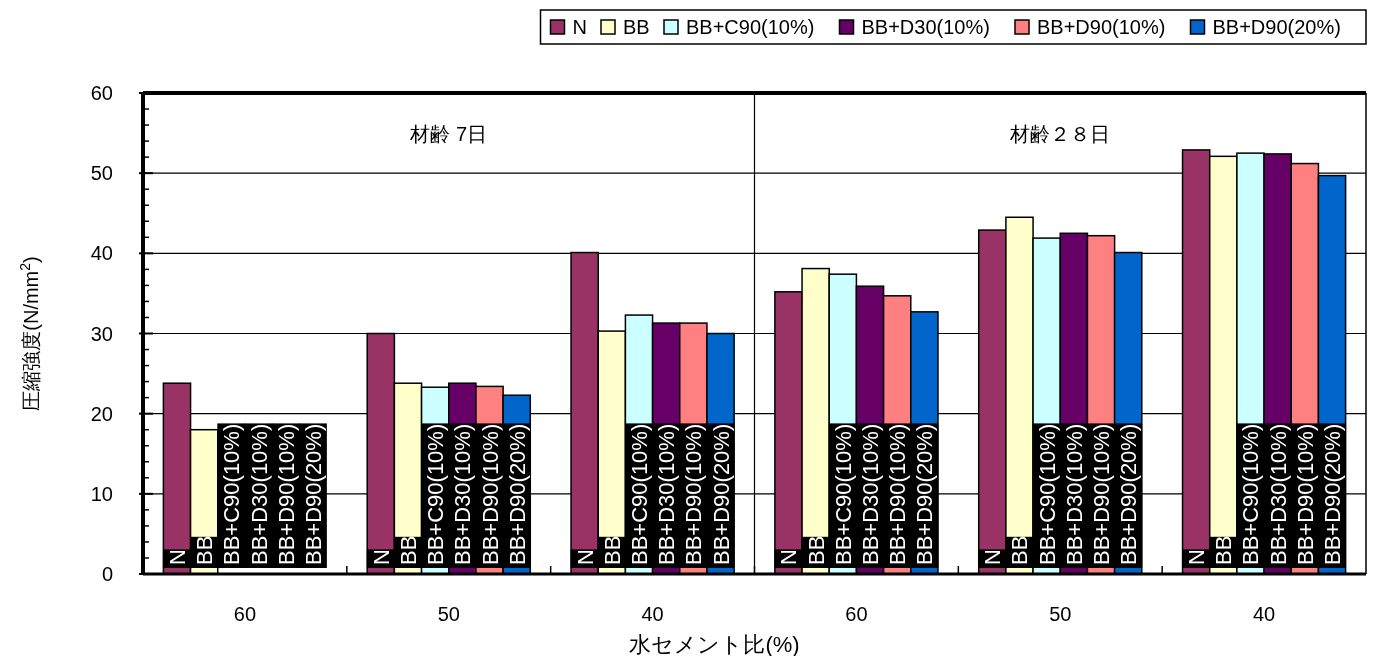 This screenshot has height=664, width=1376. I want to click on y-tick-label: 0, so click(107, 574).